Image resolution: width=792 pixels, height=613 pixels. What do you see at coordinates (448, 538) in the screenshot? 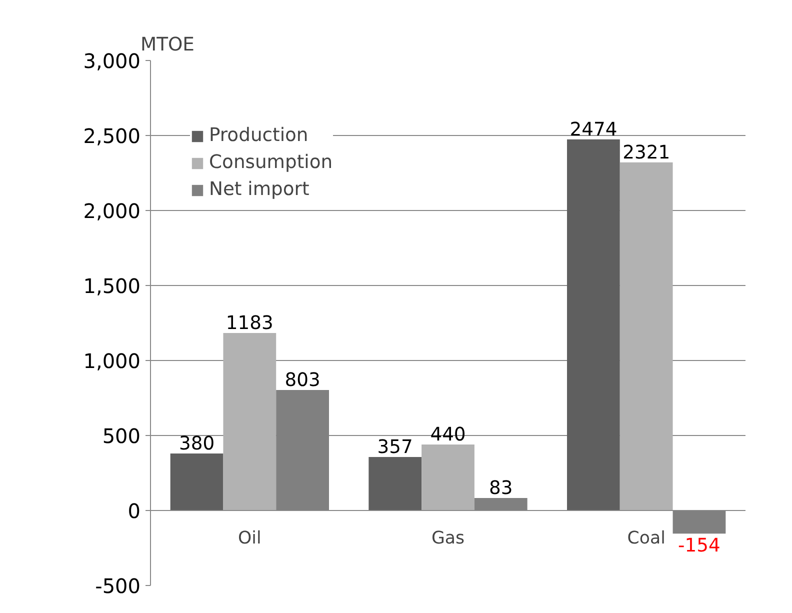
I see `x-tick-label: Gas` at bounding box center [448, 538].